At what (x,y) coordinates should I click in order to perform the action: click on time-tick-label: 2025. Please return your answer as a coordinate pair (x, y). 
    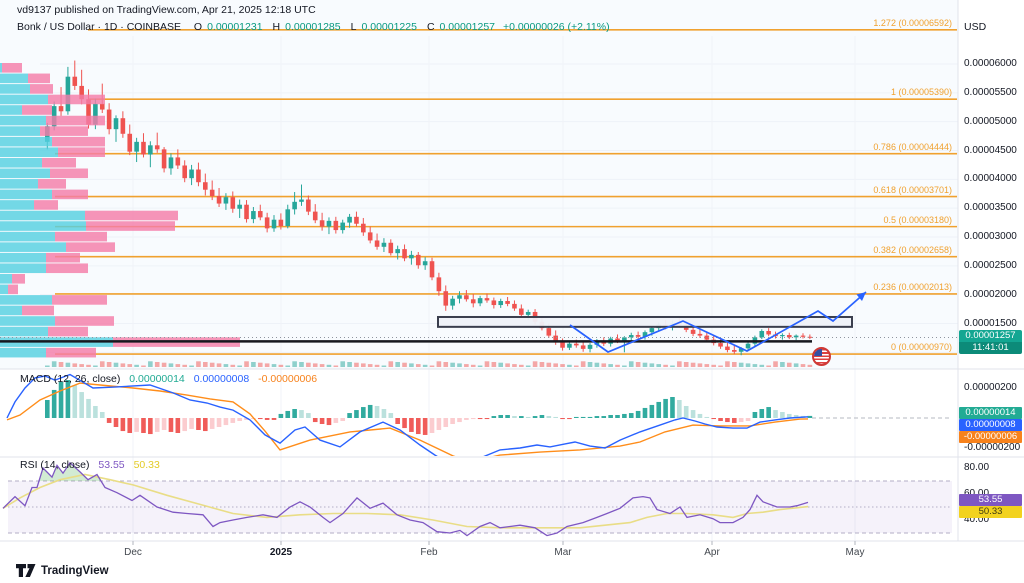
    Looking at the image, I should click on (281, 552).